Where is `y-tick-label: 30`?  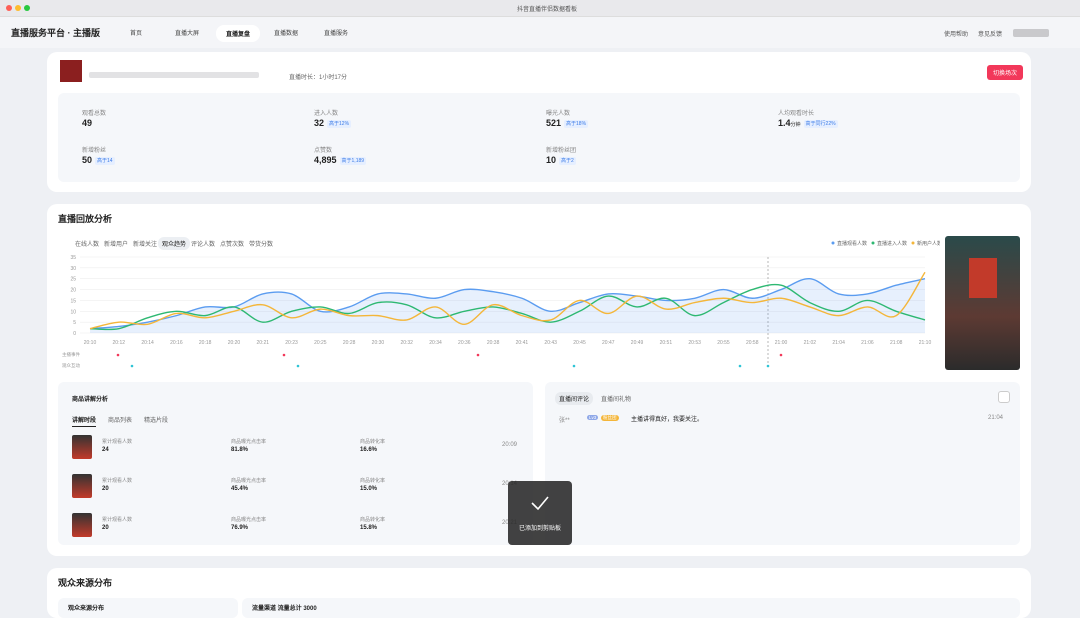 y-tick-label: 30 is located at coordinates (73, 269).